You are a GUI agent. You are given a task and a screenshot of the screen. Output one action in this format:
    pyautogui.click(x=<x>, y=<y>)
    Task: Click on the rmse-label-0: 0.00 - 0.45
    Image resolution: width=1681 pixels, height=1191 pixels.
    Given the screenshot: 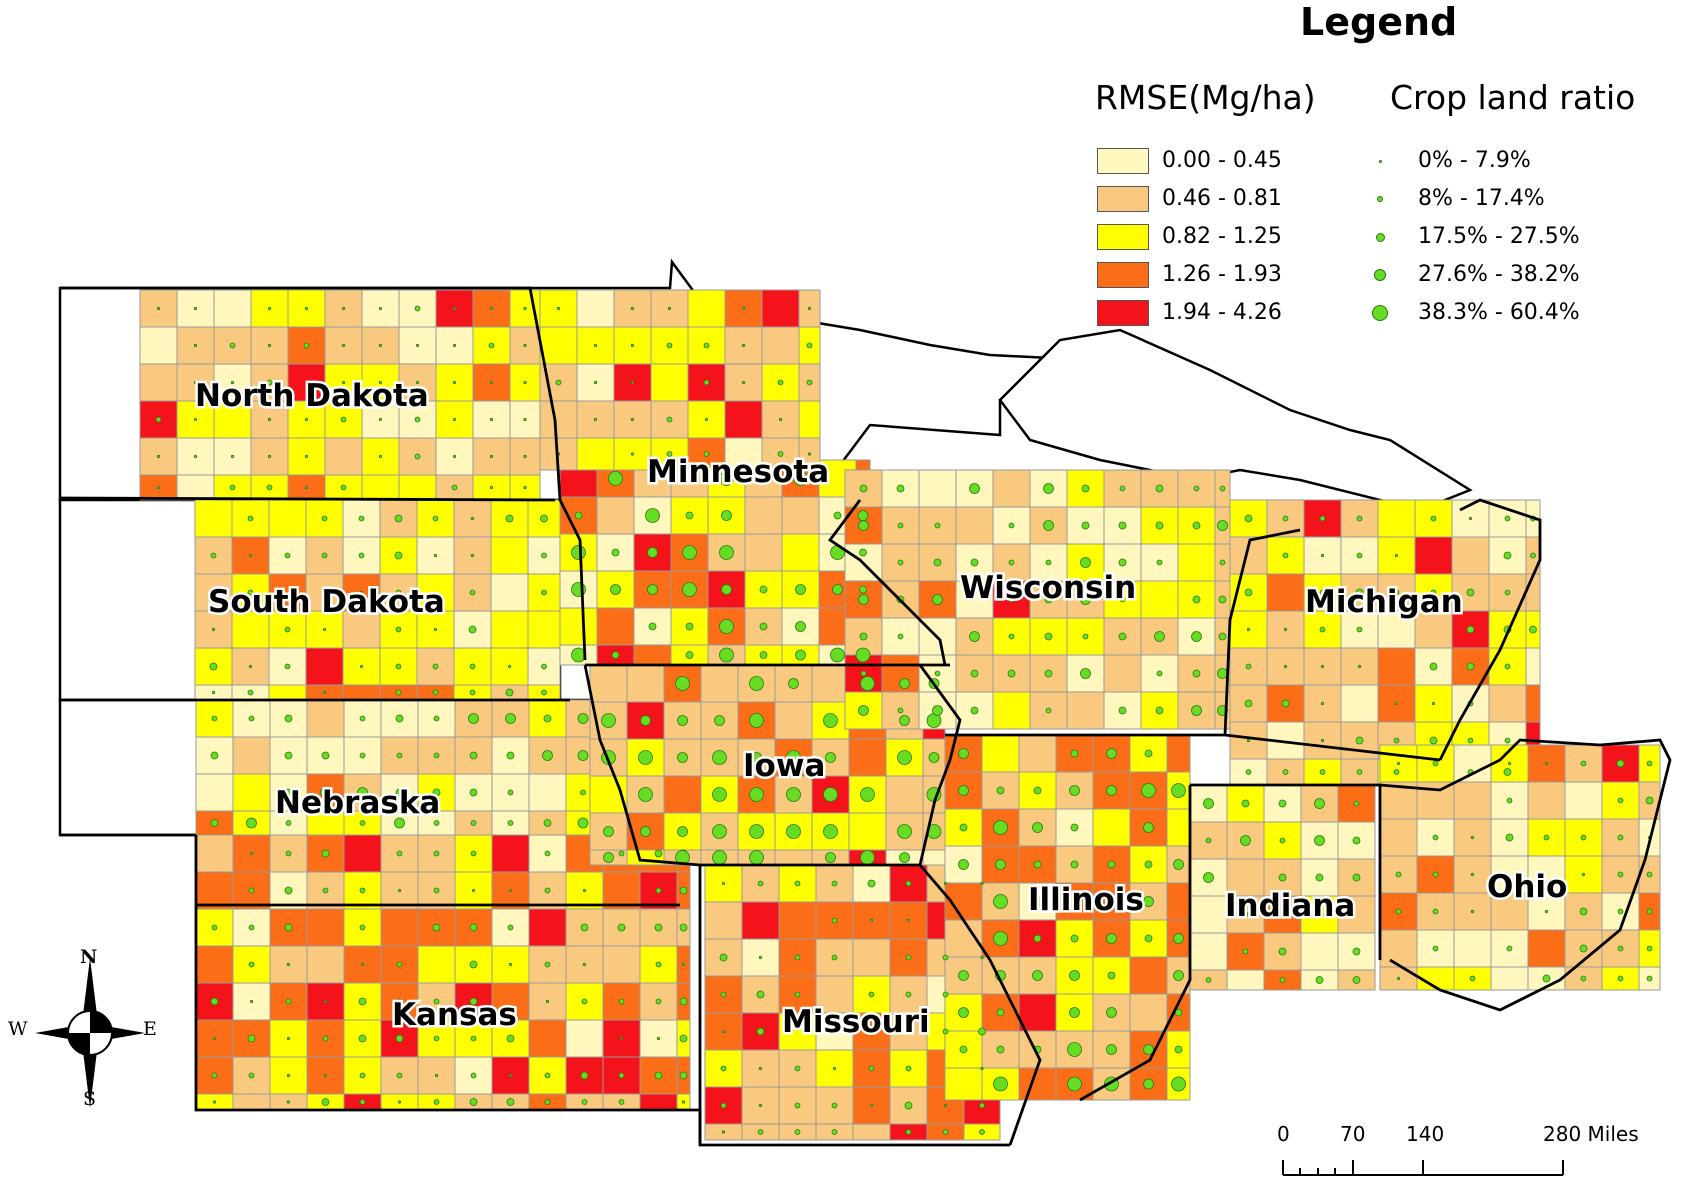 What is the action you would take?
    pyautogui.click(x=1222, y=160)
    